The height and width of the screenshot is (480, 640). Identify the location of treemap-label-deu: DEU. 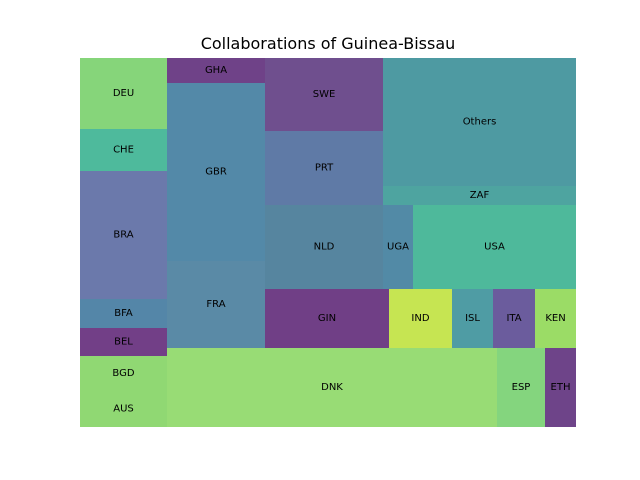
(123, 93).